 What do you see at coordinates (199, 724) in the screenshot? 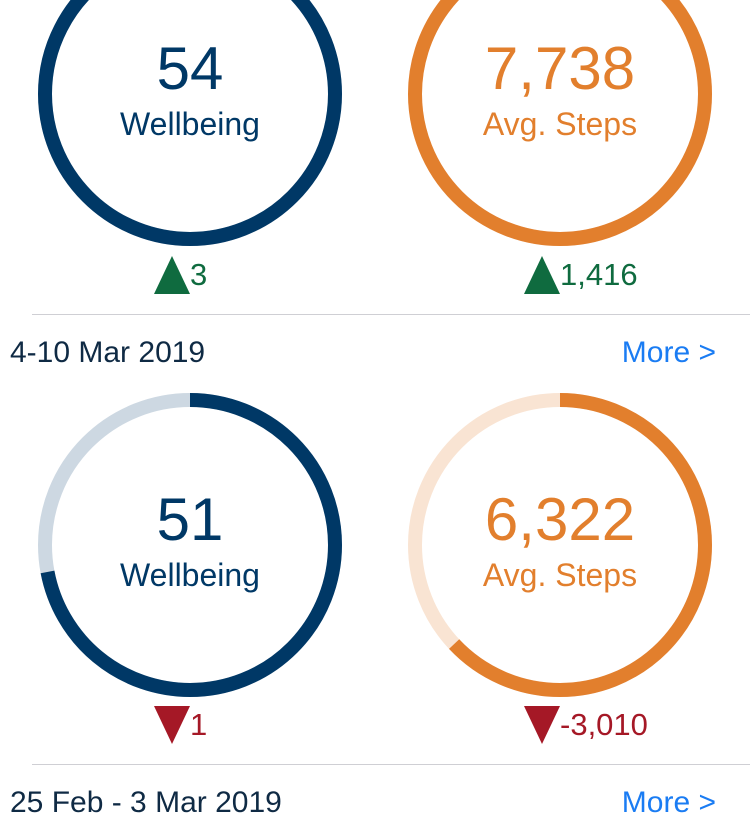
I see `wellbeing-change-value: 1` at bounding box center [199, 724].